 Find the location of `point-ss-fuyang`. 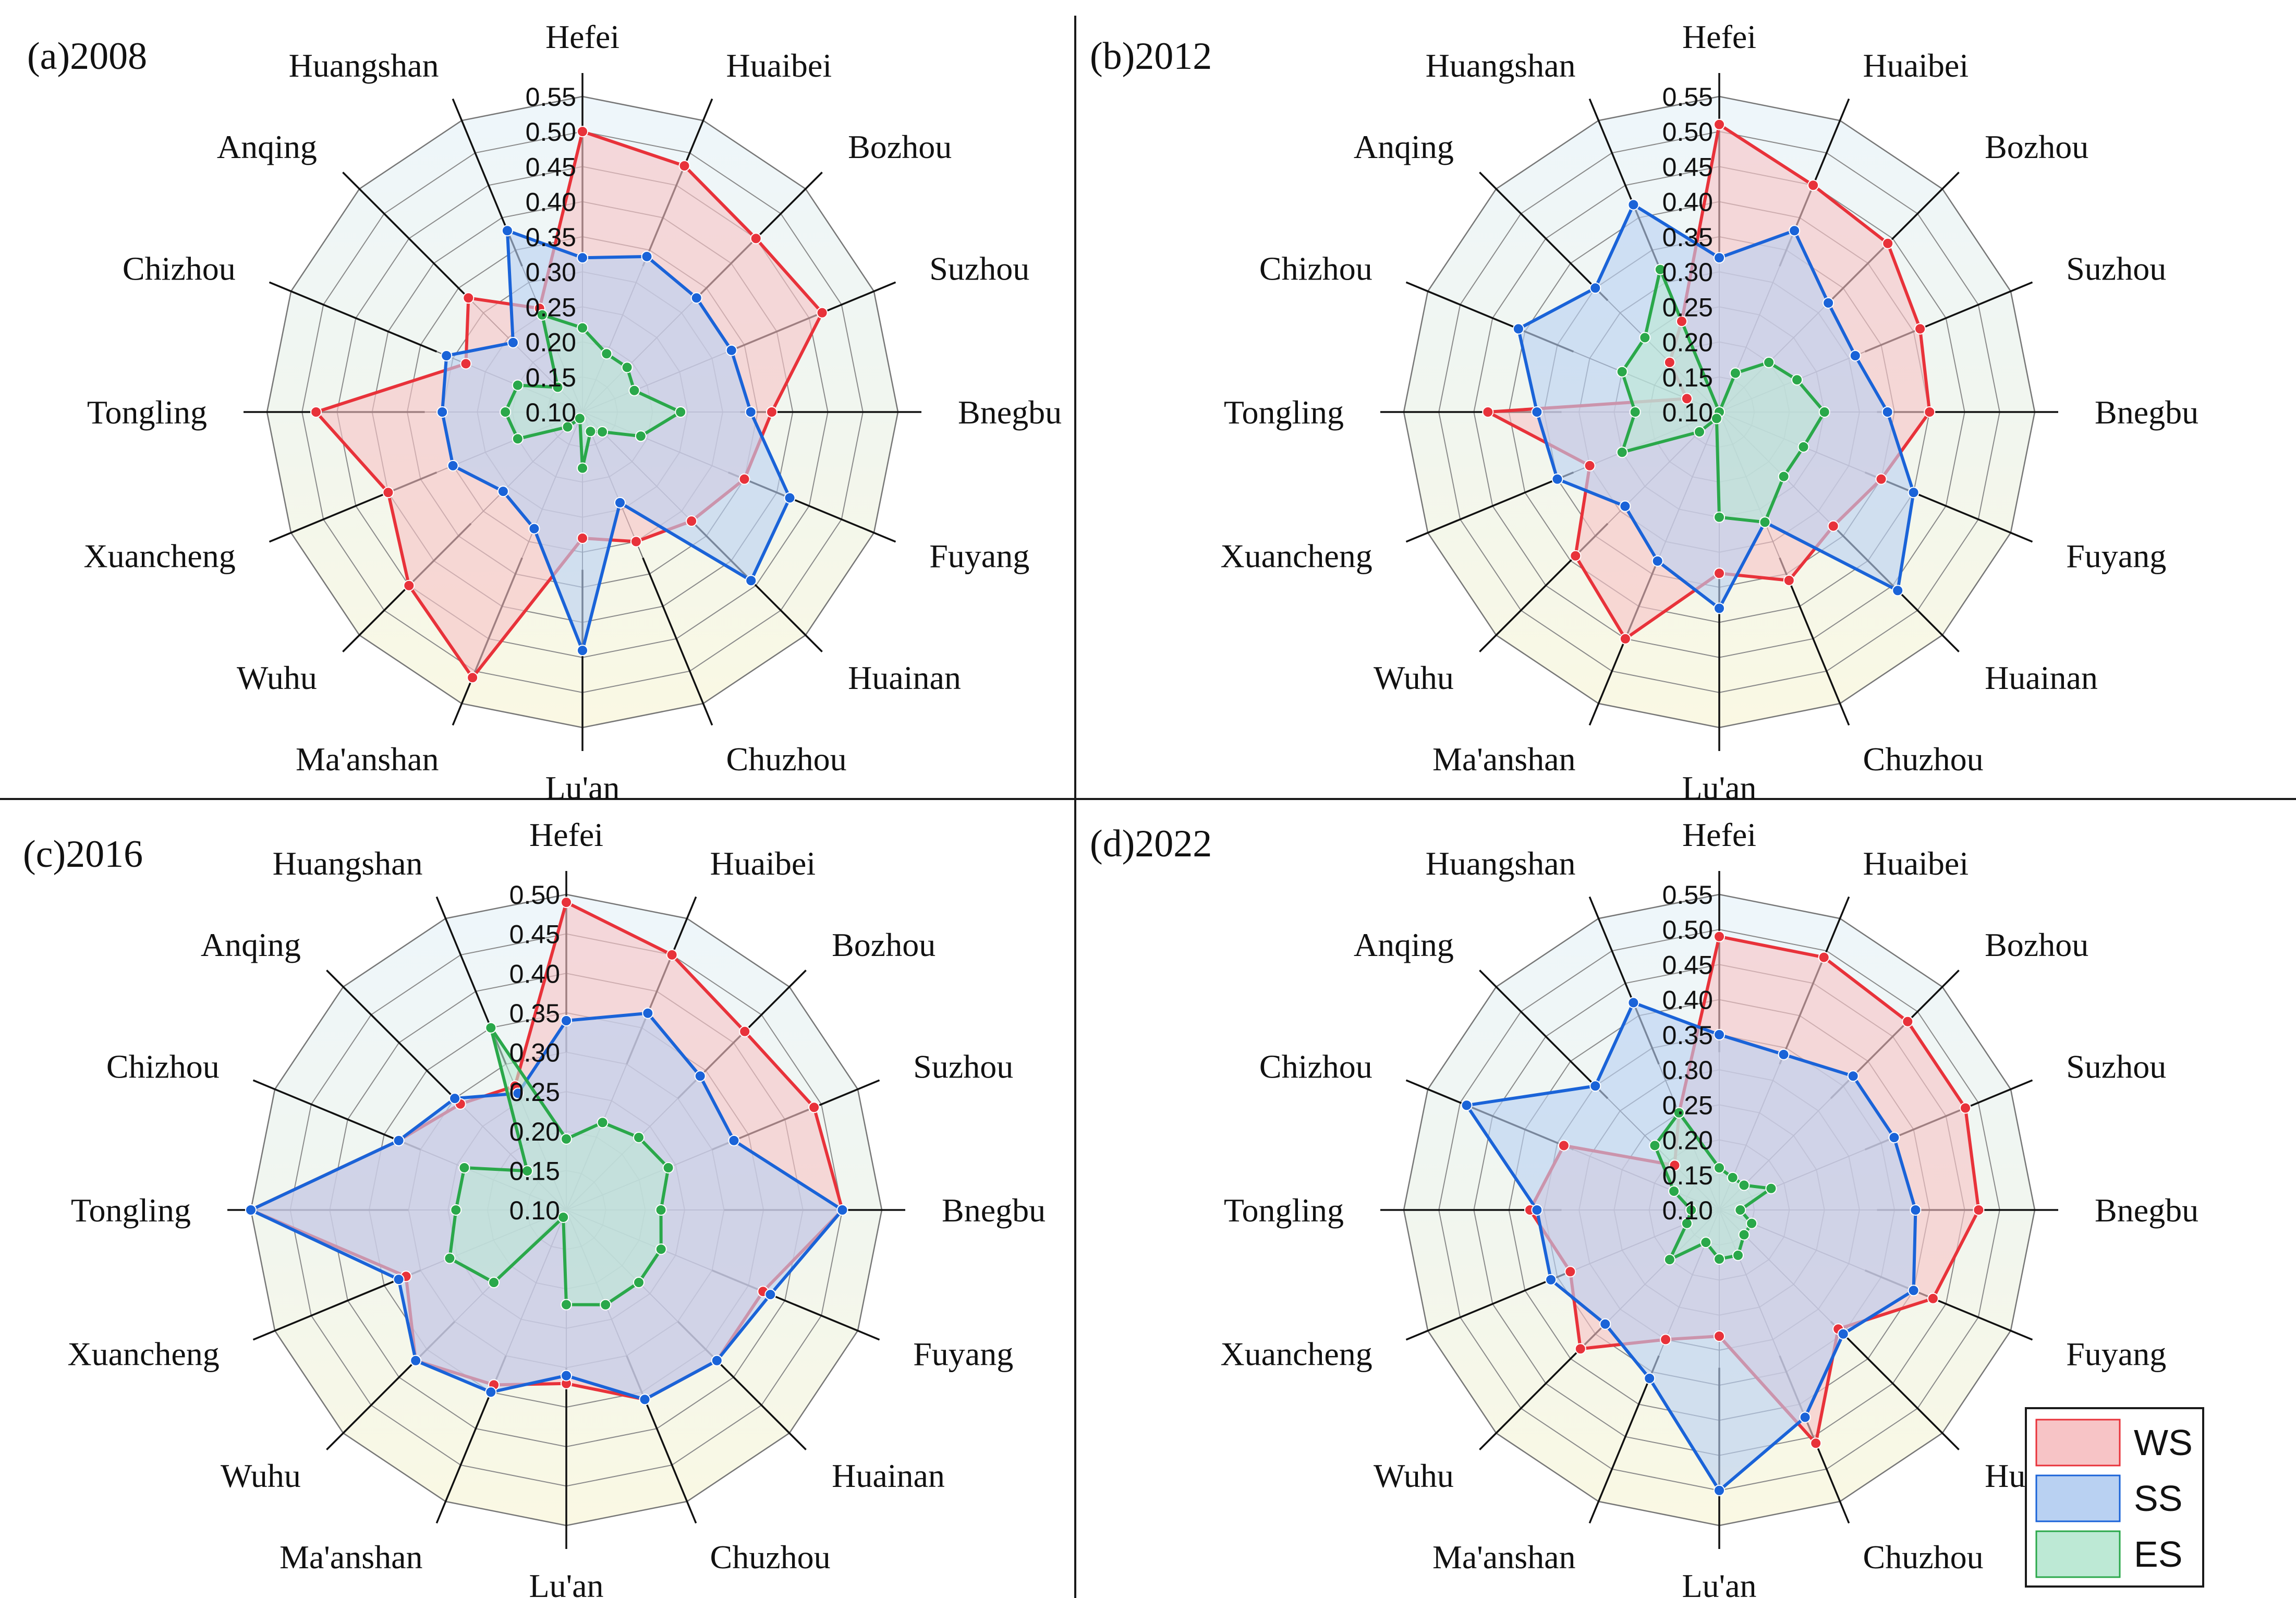

point-ss-fuyang is located at coordinates (1914, 1291).